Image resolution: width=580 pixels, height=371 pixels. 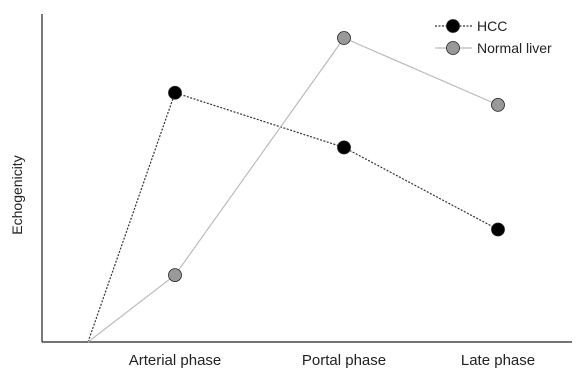 I want to click on legend-label-1: HCC, so click(x=492, y=26).